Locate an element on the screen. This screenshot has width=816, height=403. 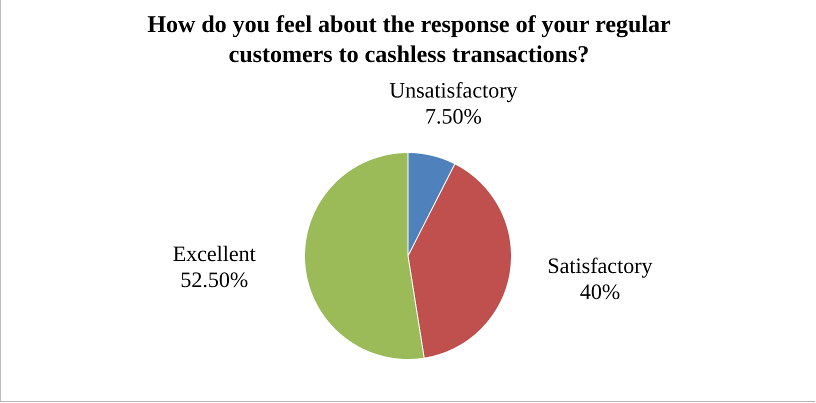
chart-title: How do you feel about the response of your regular customers to cashless transactions? is located at coordinates (409, 40).